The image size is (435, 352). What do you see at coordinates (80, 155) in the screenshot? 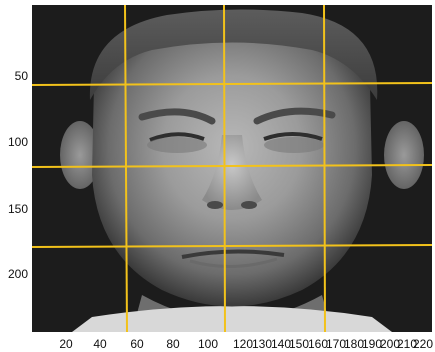
I see `left-ear` at bounding box center [80, 155].